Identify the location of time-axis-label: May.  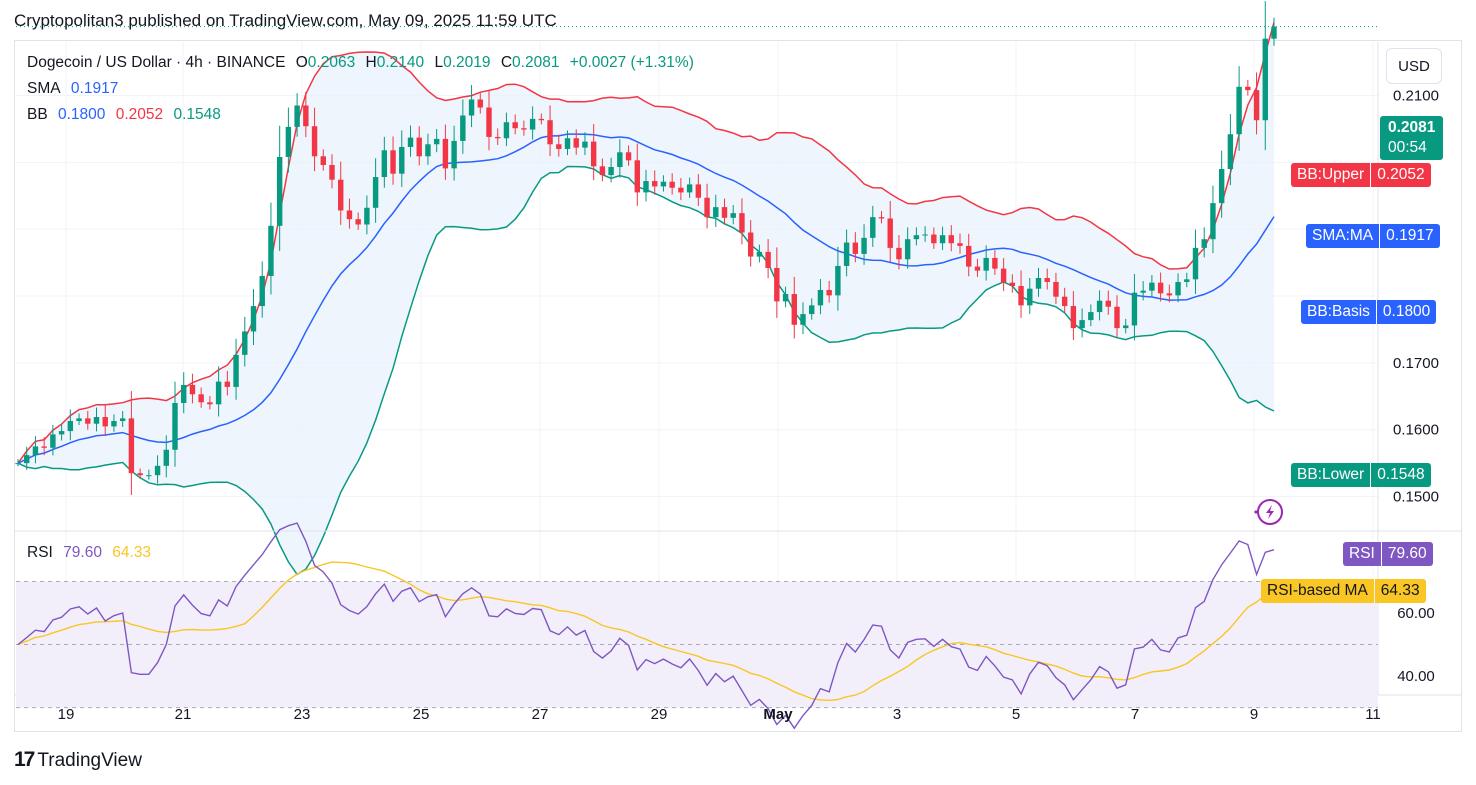
(778, 714).